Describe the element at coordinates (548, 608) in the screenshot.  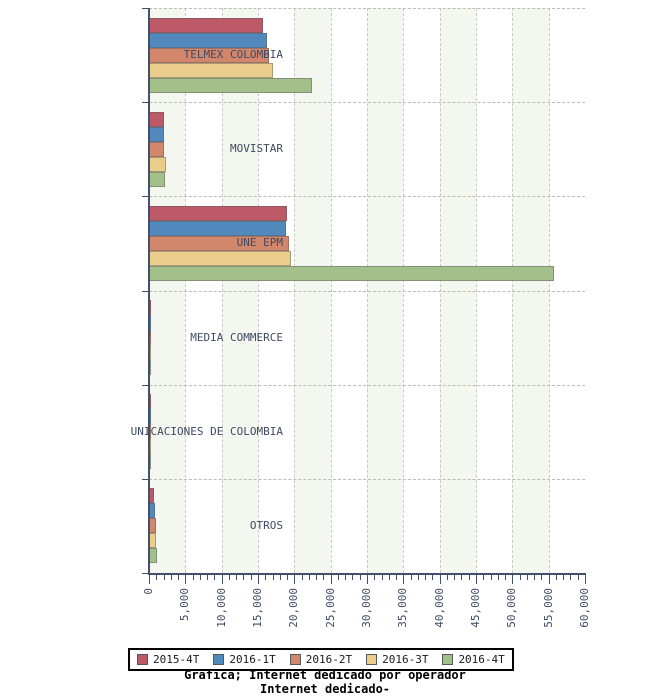
I see `x-tick-label: 55,000` at that location.